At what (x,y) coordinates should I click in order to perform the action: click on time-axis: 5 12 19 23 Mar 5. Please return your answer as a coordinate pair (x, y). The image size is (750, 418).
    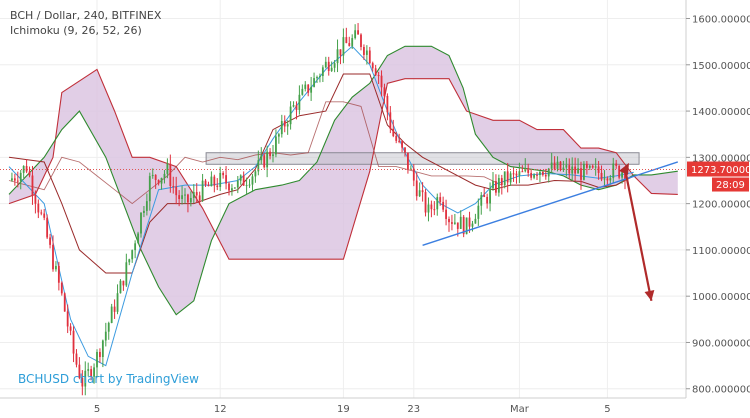
    Looking at the image, I should click on (343, 406).